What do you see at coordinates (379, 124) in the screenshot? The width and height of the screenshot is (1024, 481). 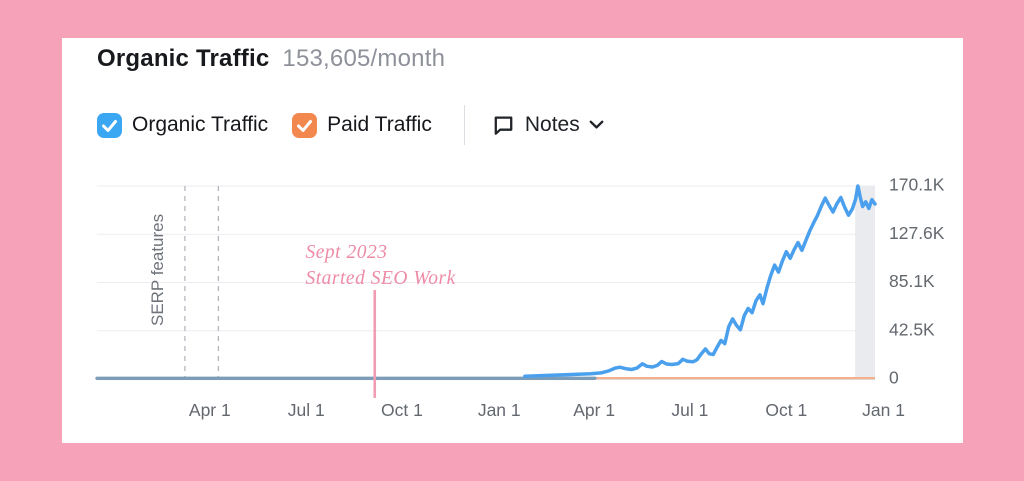 I see `paid-traffic-label: Paid Traffic` at bounding box center [379, 124].